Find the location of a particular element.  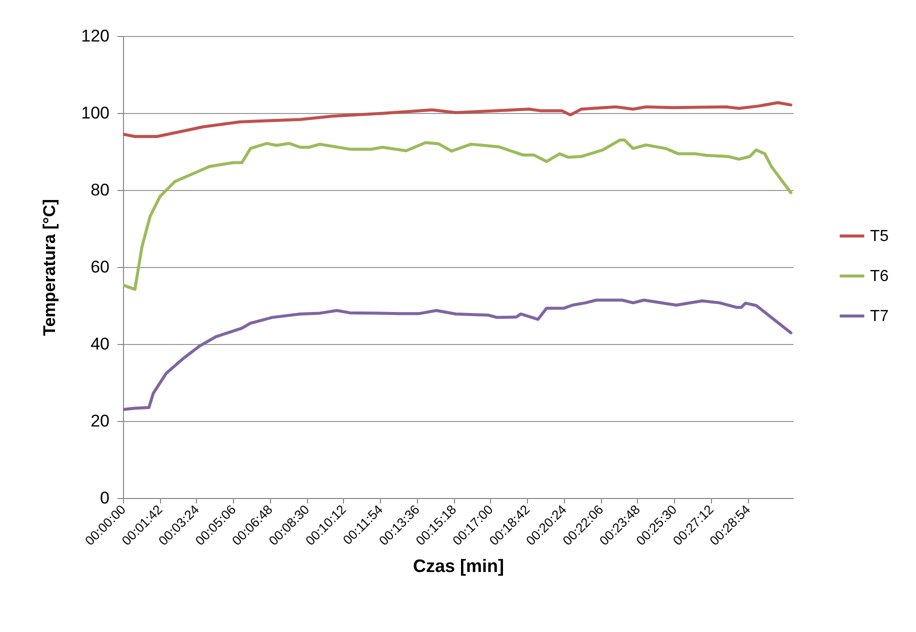

x-axis-title: Czas [min] is located at coordinates (458, 566).